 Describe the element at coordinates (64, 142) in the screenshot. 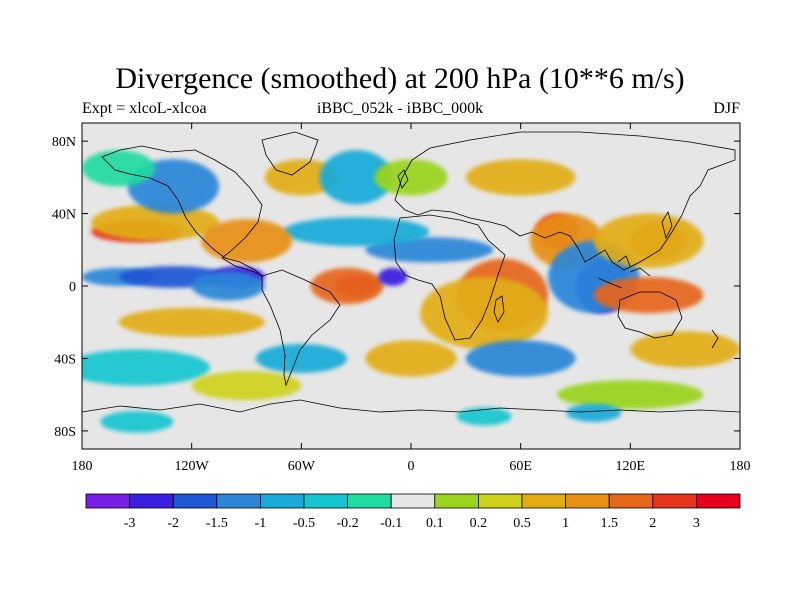

I see `lat-tick-label: 80N` at that location.